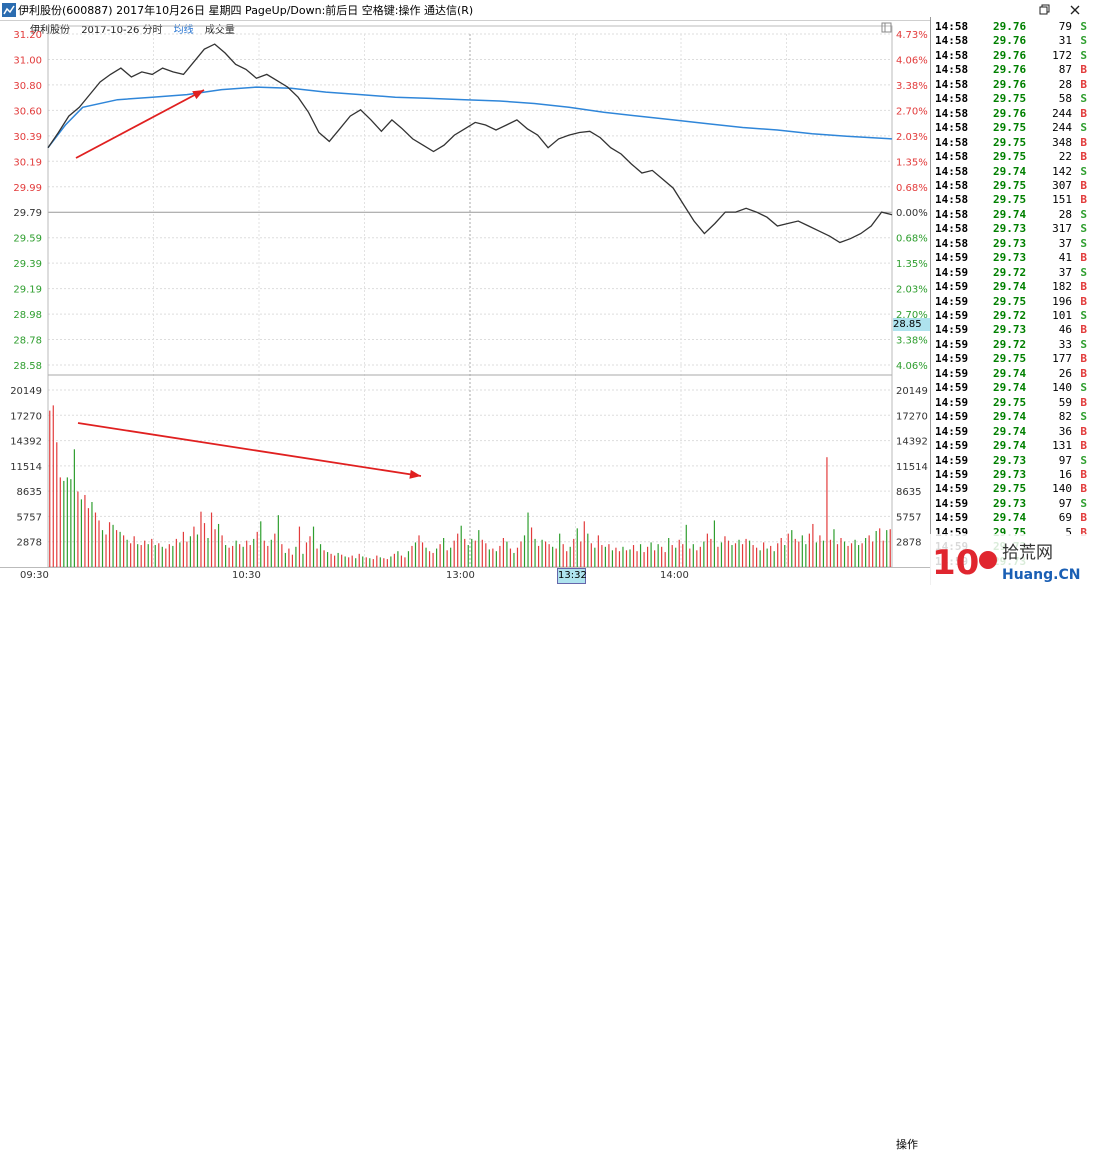  I want to click on price-tick: 28.78, so click(27, 341).